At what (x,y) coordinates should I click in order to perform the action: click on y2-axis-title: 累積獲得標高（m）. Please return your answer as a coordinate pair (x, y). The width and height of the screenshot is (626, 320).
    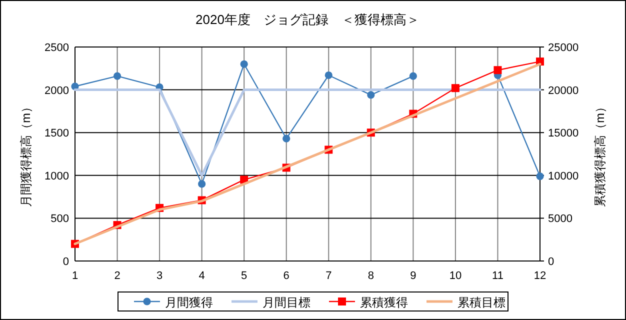
    Looking at the image, I should click on (600, 154).